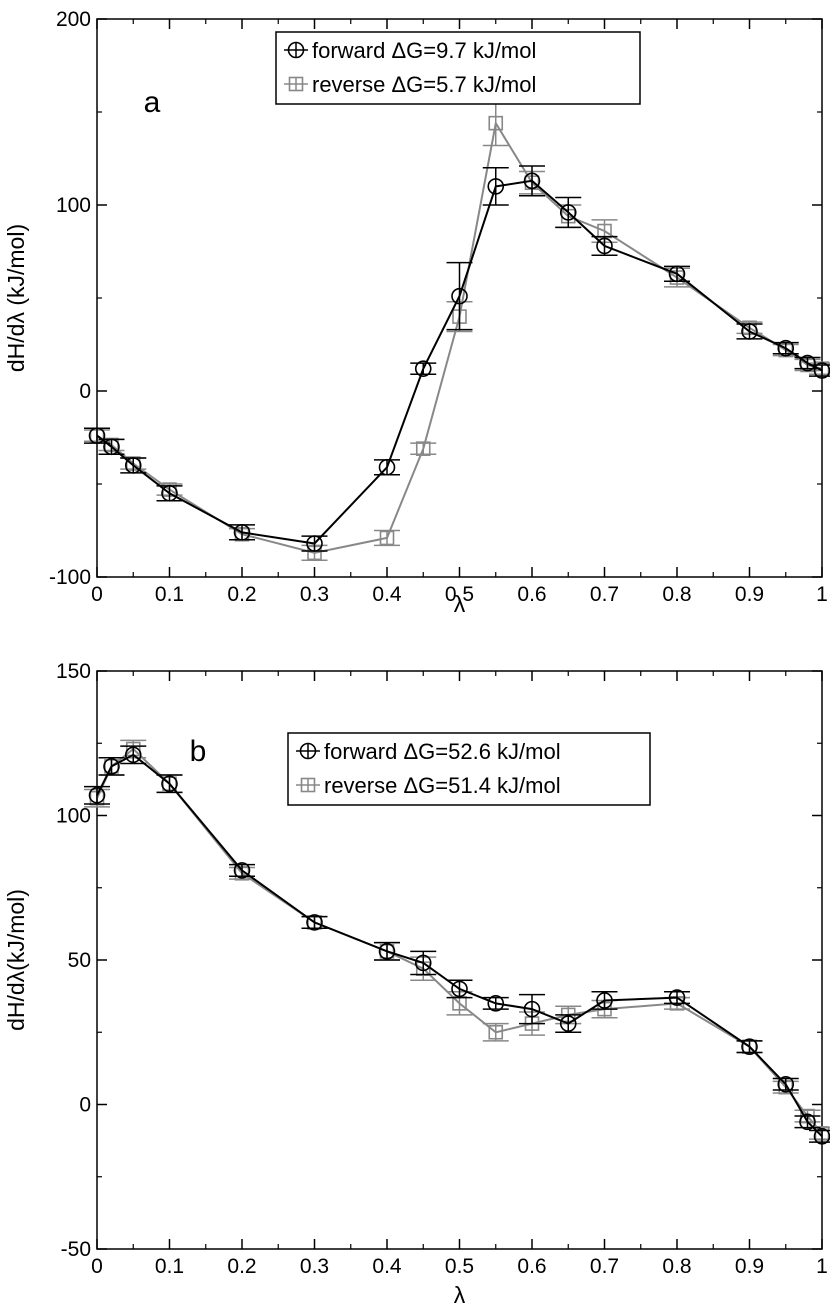 The height and width of the screenshot is (1311, 830). What do you see at coordinates (16, 298) in the screenshot?
I see `y-axis-label: dH/dλ (kJ/mol)` at bounding box center [16, 298].